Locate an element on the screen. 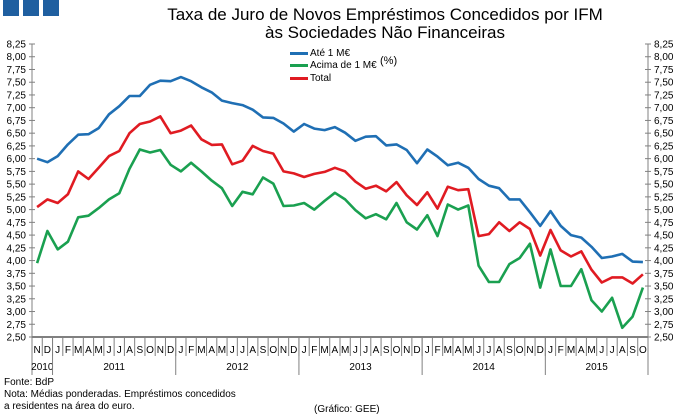  y-tick-label-left: 8,00 is located at coordinates (17, 57).